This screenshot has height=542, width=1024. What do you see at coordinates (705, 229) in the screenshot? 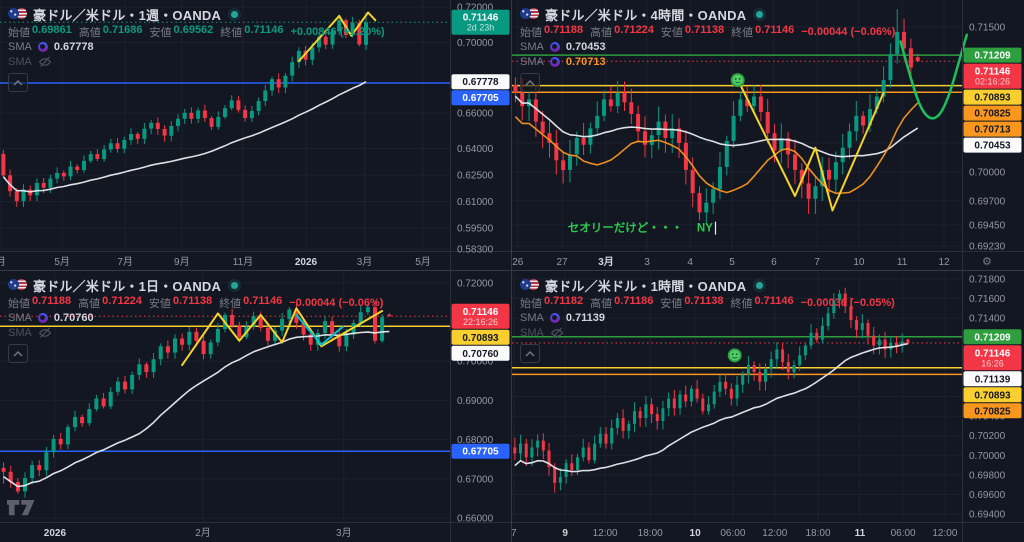
I see `text-annotation: NY` at bounding box center [705, 229].